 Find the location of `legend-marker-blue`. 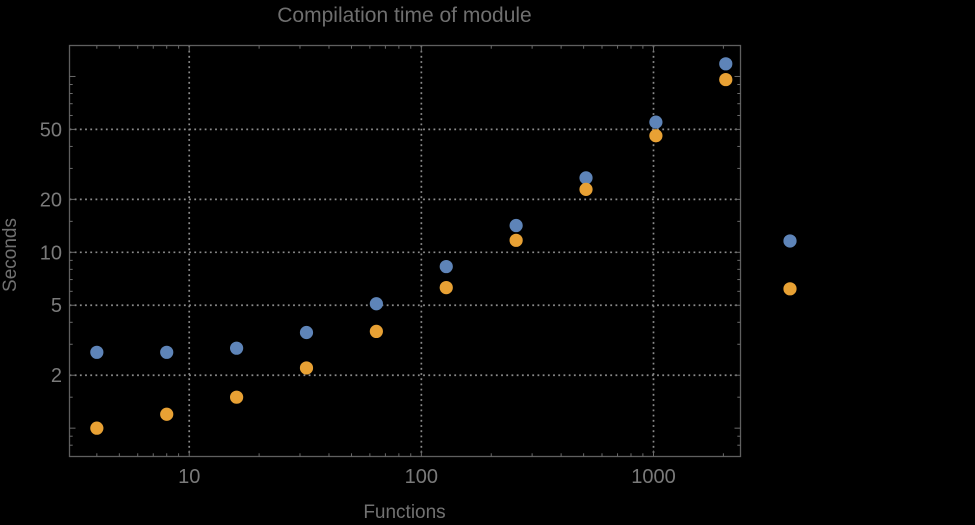

legend-marker-blue is located at coordinates (790, 241).